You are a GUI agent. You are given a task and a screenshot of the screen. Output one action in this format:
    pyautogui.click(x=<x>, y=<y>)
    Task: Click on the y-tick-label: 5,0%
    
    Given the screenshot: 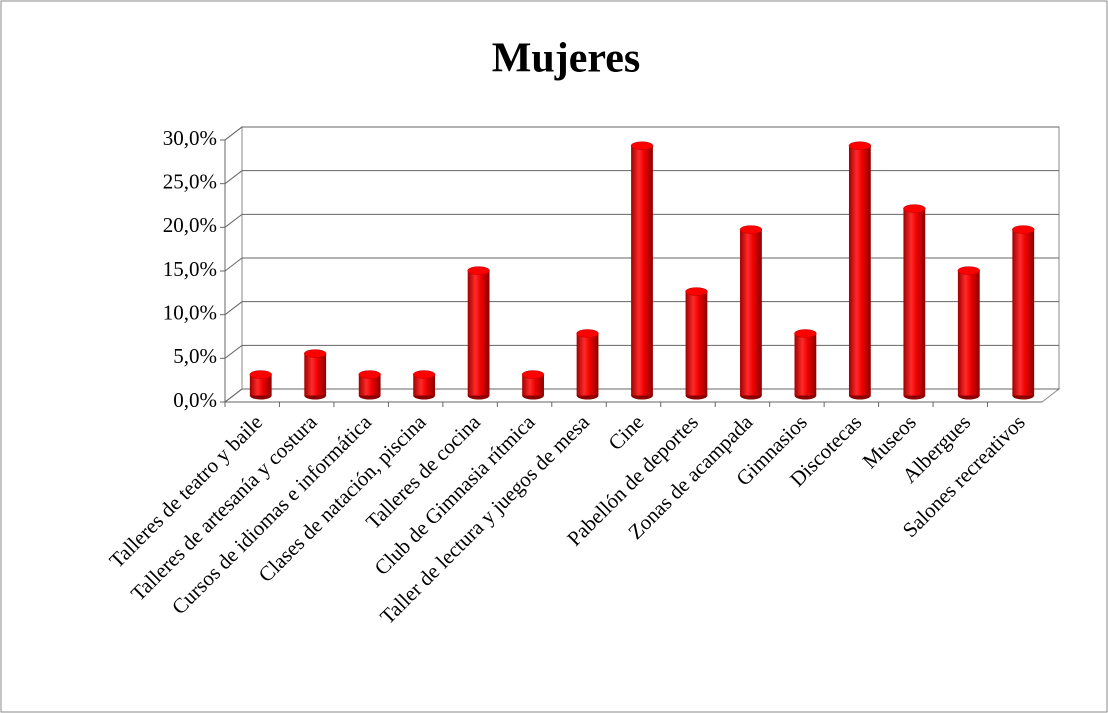 What is the action you would take?
    pyautogui.click(x=195, y=356)
    